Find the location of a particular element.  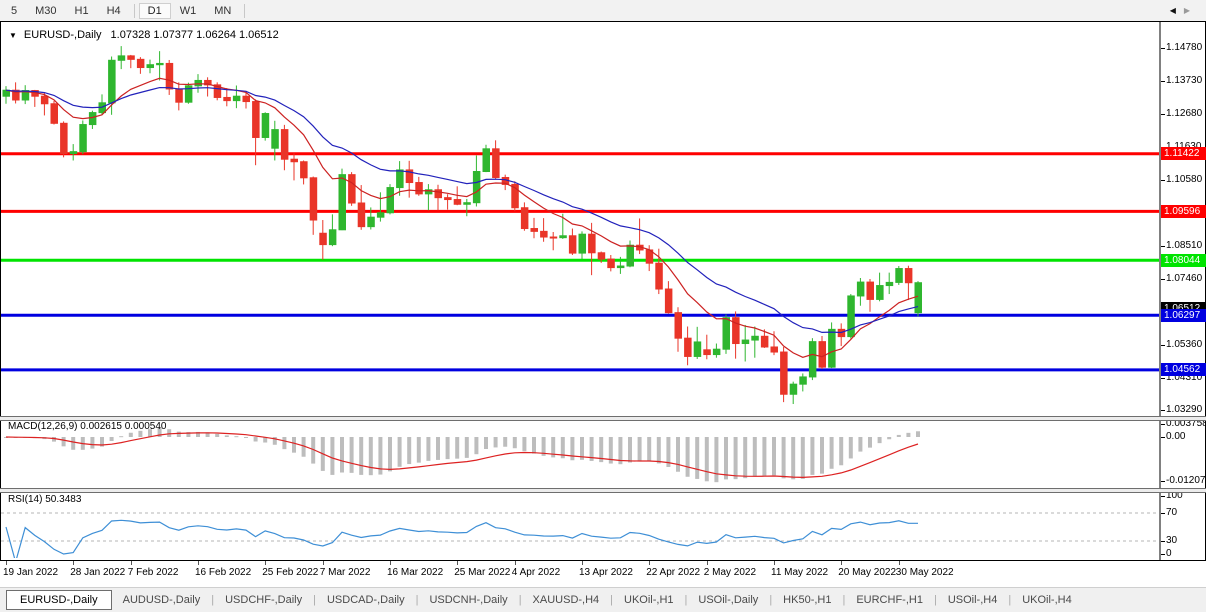

macd-axis-label: 0.00 is located at coordinates (1176, 436).